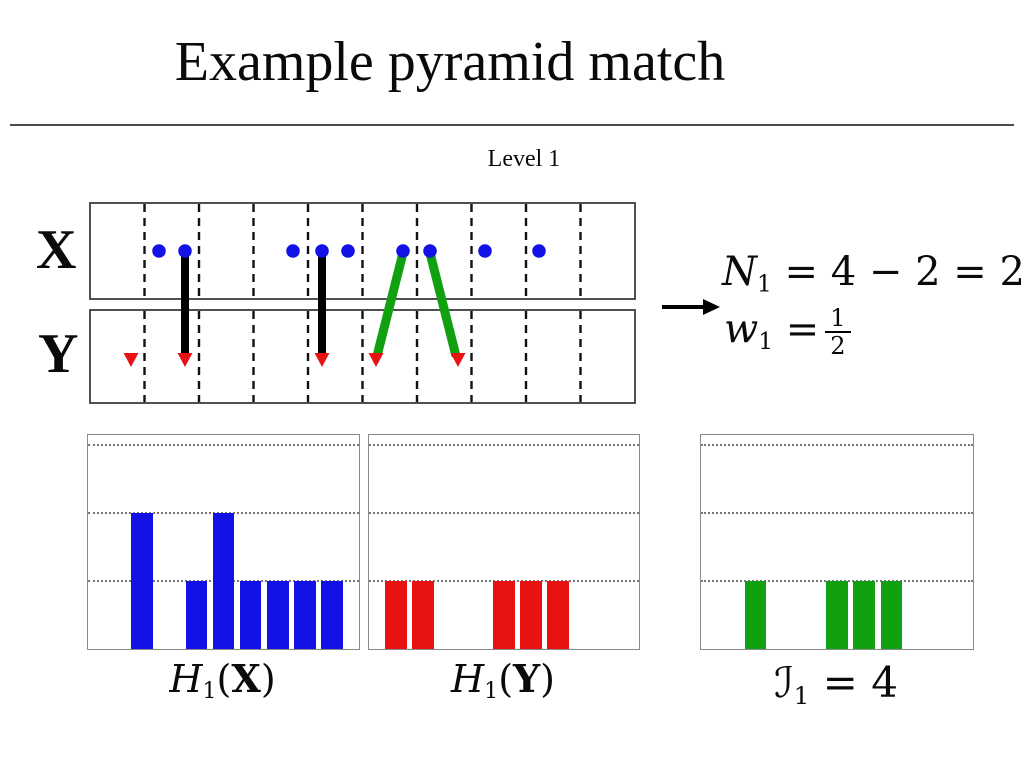  I want to click on equation-n1-sub: 1, so click(764, 284).